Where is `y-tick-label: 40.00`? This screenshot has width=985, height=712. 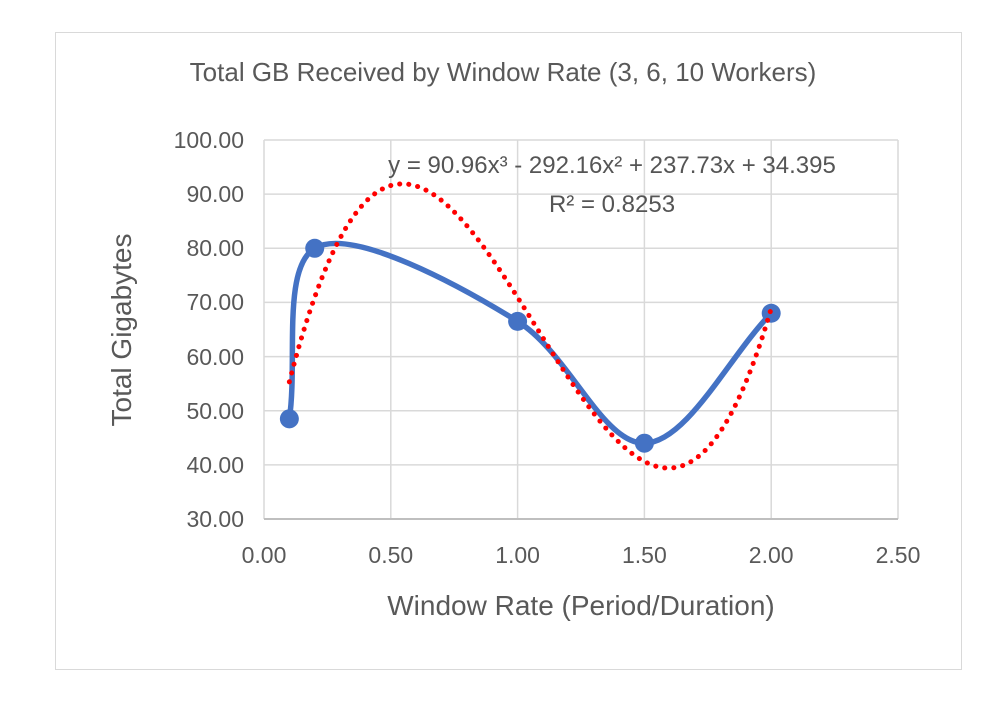 y-tick-label: 40.00 is located at coordinates (215, 464).